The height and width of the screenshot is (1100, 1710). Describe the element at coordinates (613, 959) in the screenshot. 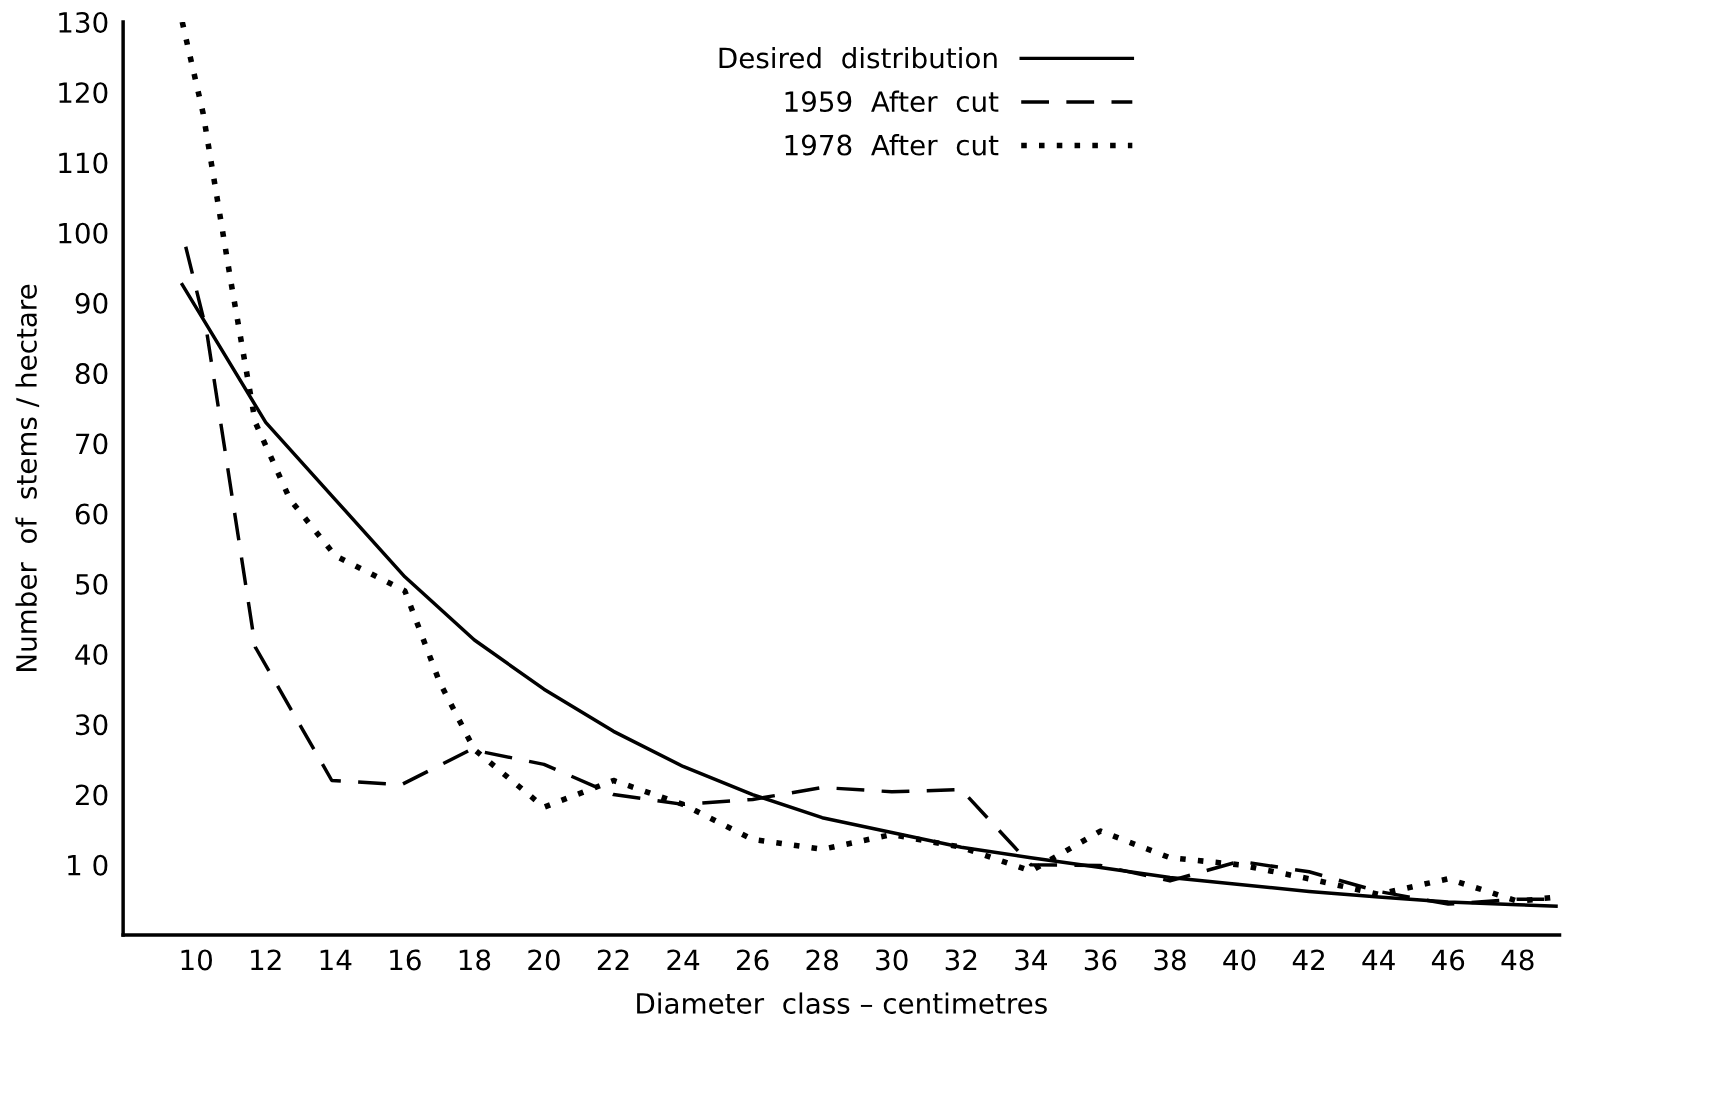

I see `x-tick-label: 22` at that location.